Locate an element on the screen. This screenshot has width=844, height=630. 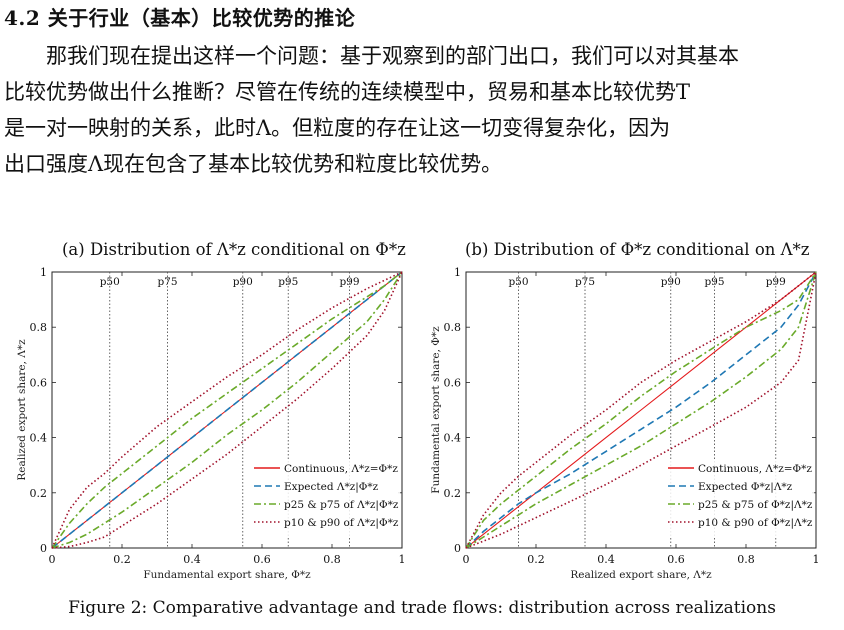
y-axis-label: Fundamental export share, Φ*z is located at coordinates (436, 410).